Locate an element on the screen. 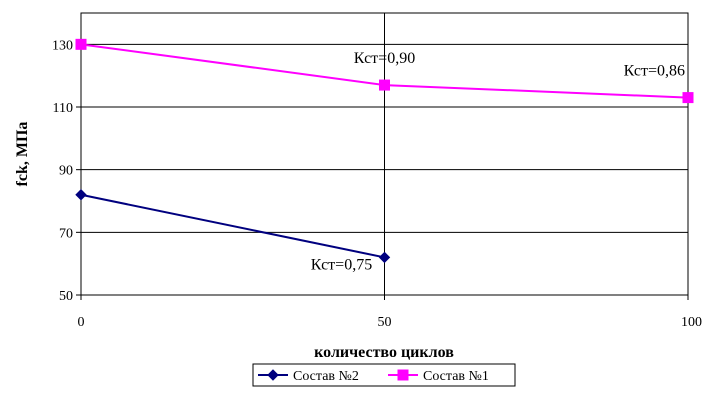 The width and height of the screenshot is (704, 393). series-line is located at coordinates (232, 226).